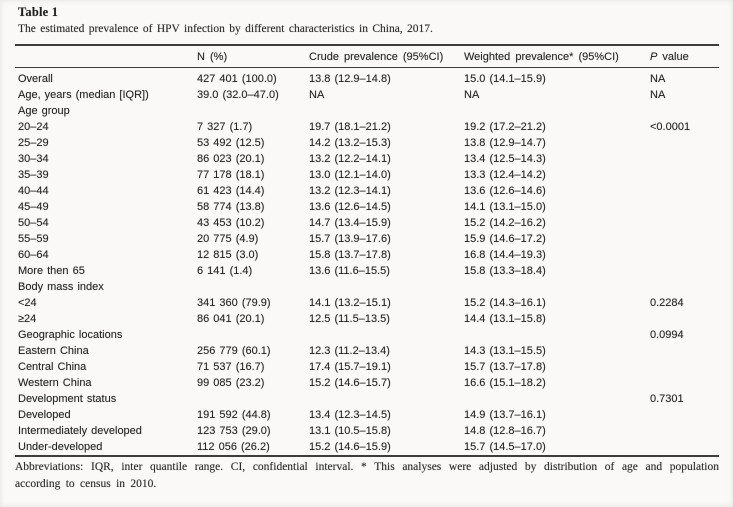  Describe the element at coordinates (61, 287) in the screenshot. I see `cell-label: Body mass index` at that location.